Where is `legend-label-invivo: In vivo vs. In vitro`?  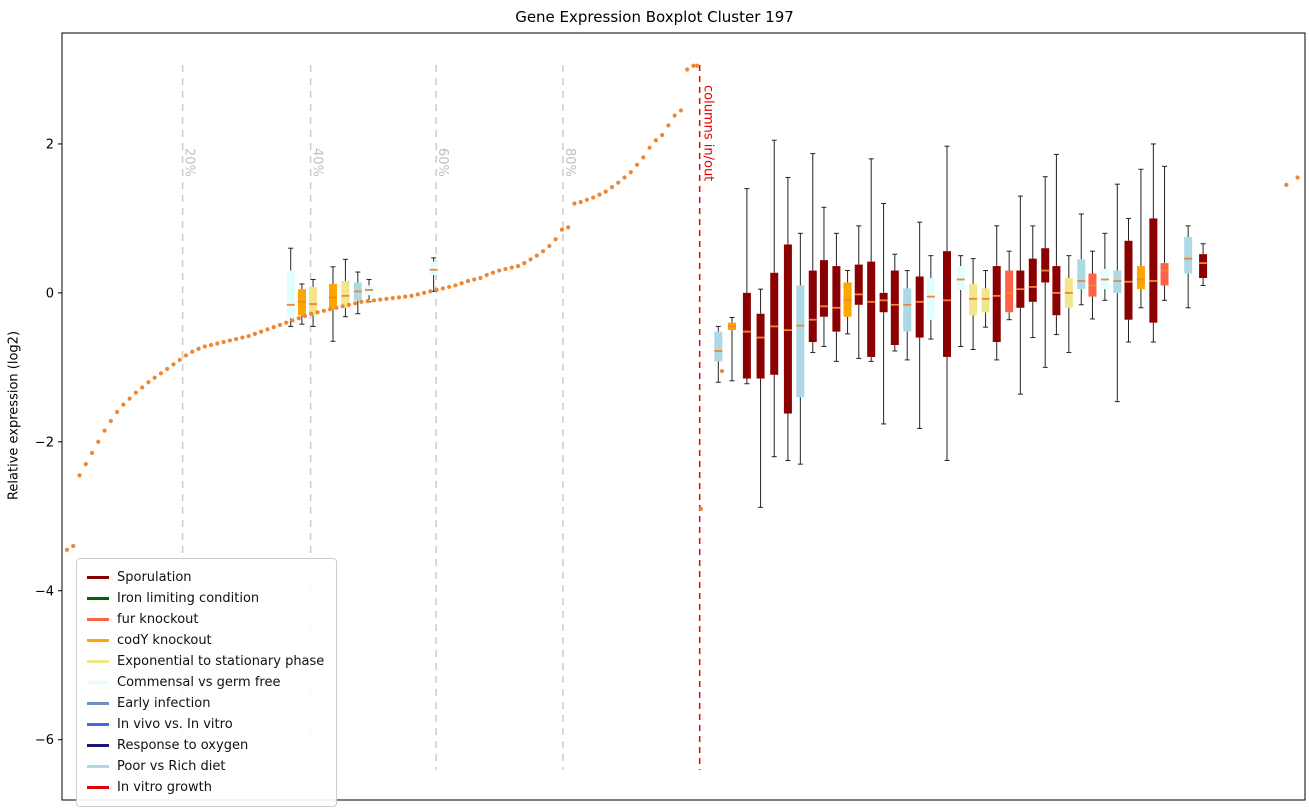
legend-label-invivo: In vivo vs. In vitro is located at coordinates (175, 724).